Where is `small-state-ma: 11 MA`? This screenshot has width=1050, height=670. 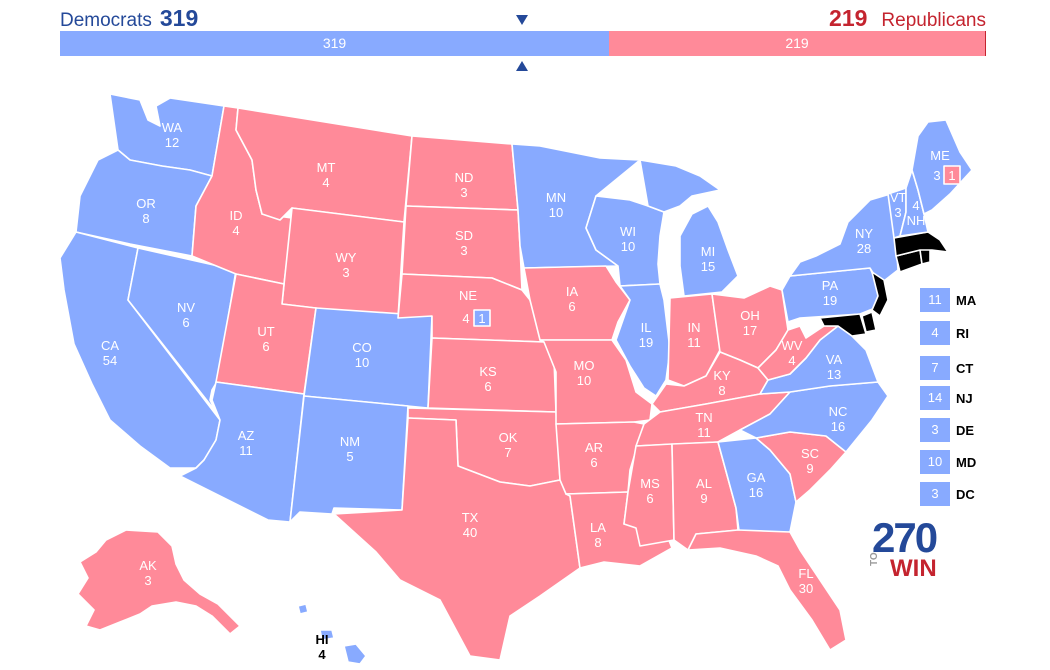 small-state-ma: 11 MA is located at coordinates (948, 300).